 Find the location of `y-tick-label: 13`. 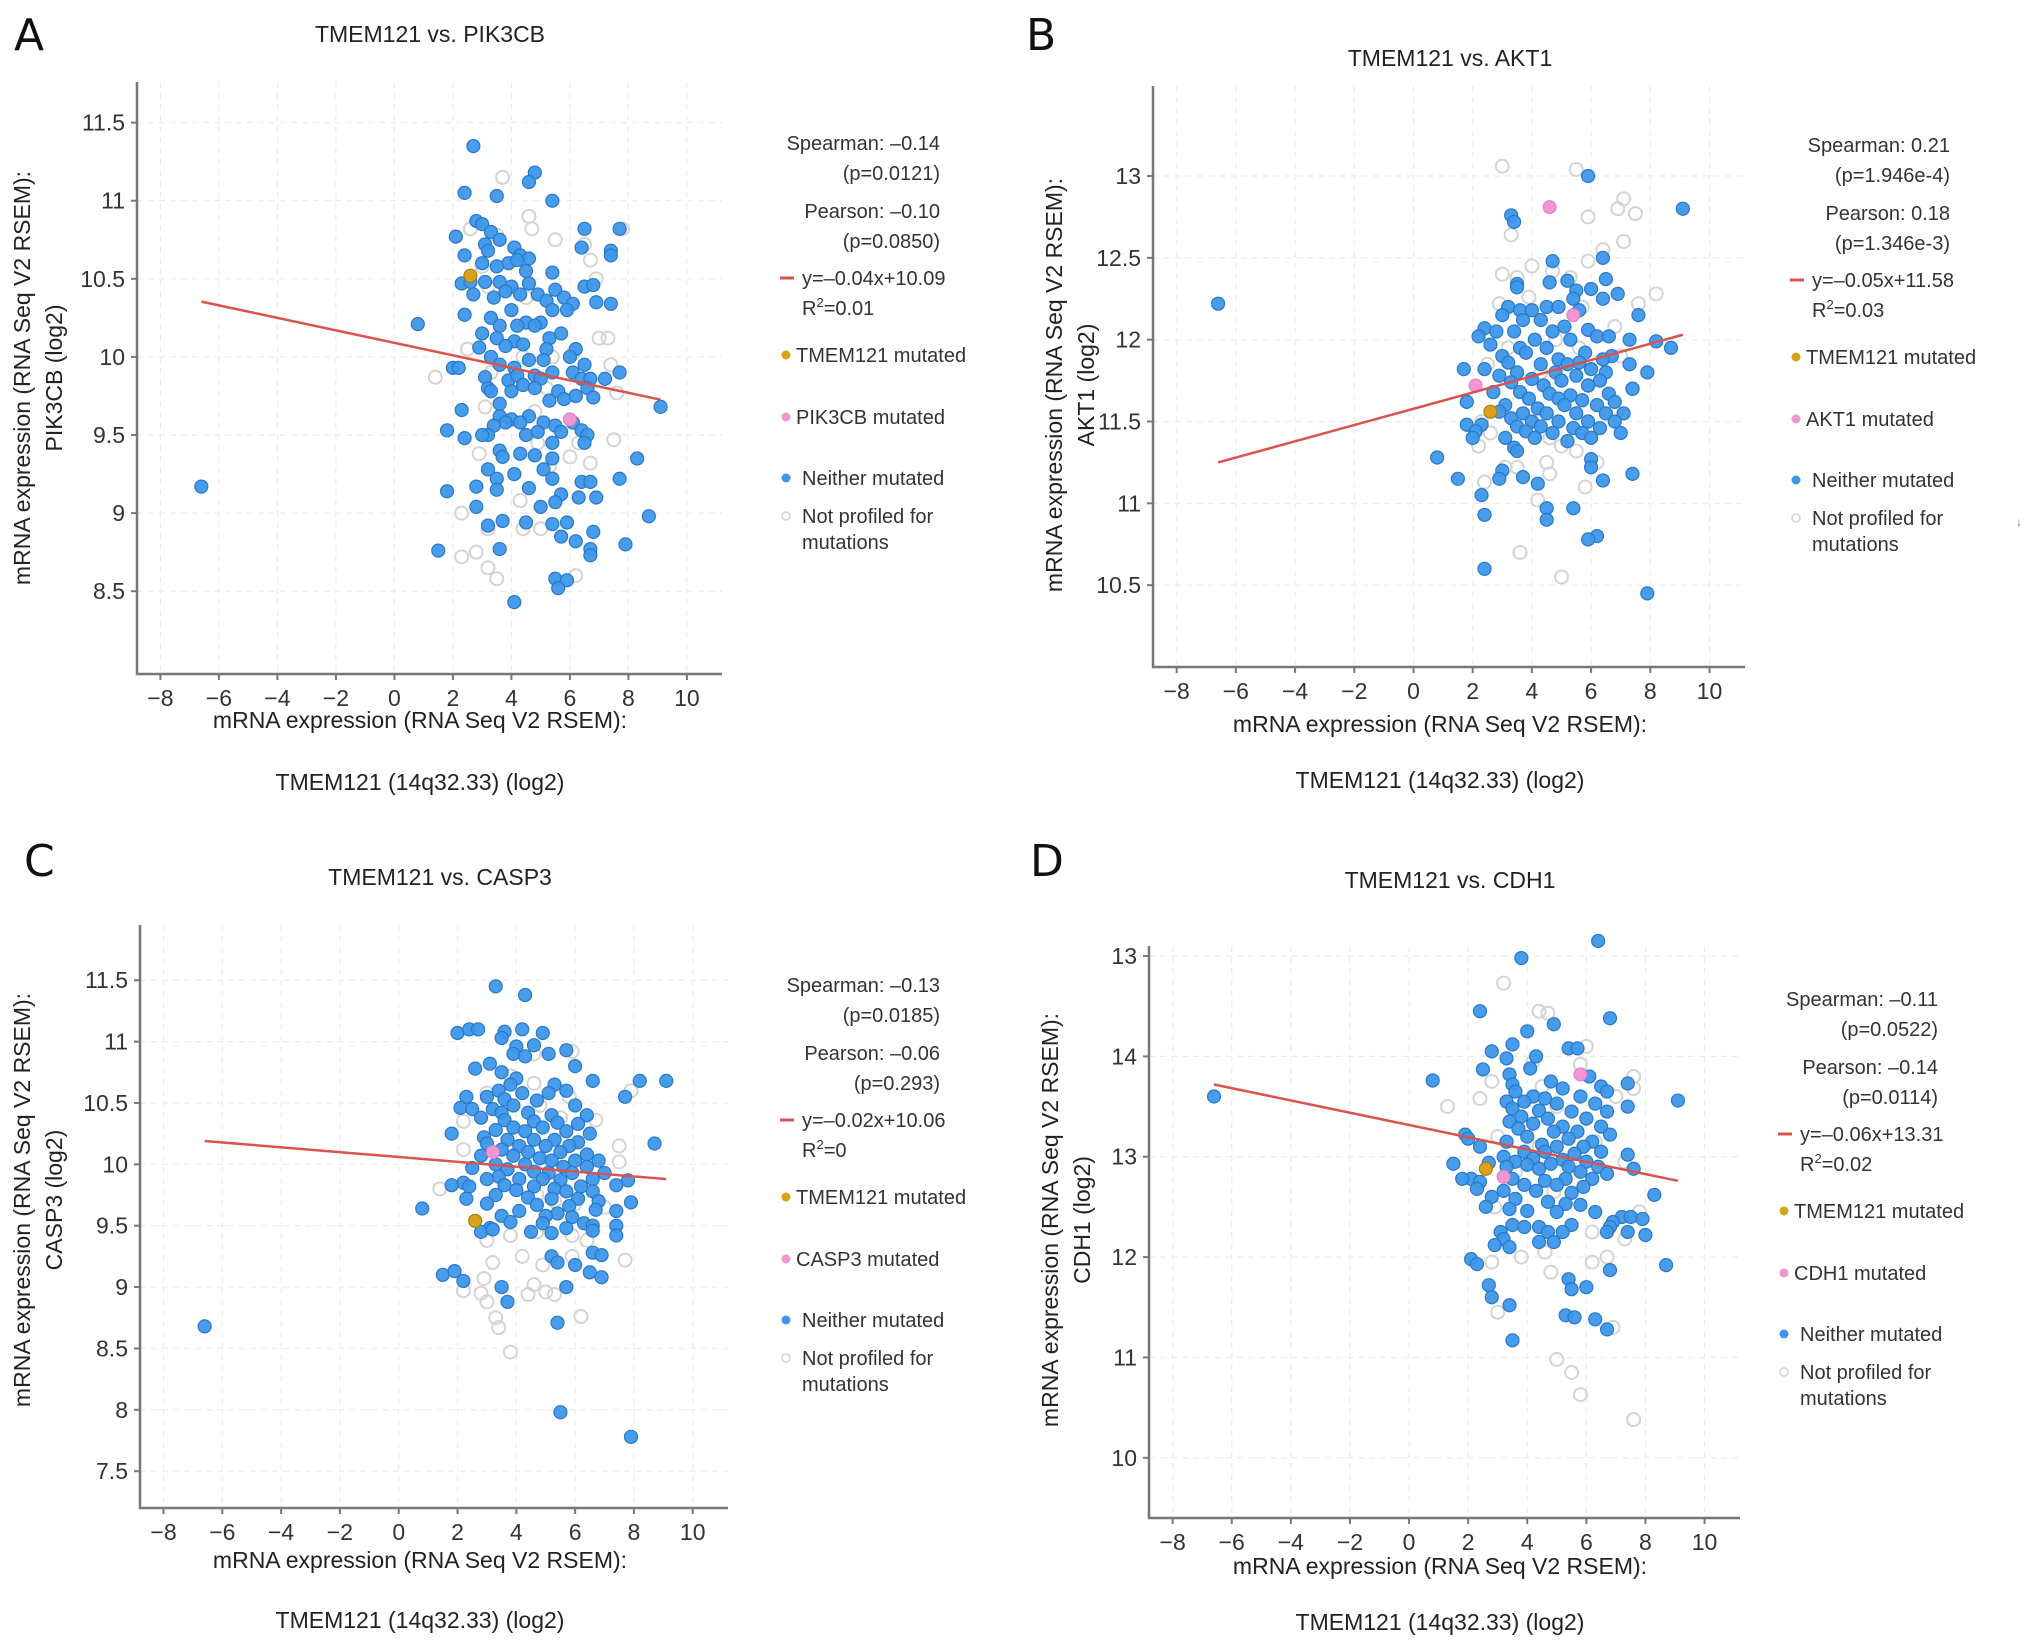

y-tick-label: 13 is located at coordinates (1128, 176).